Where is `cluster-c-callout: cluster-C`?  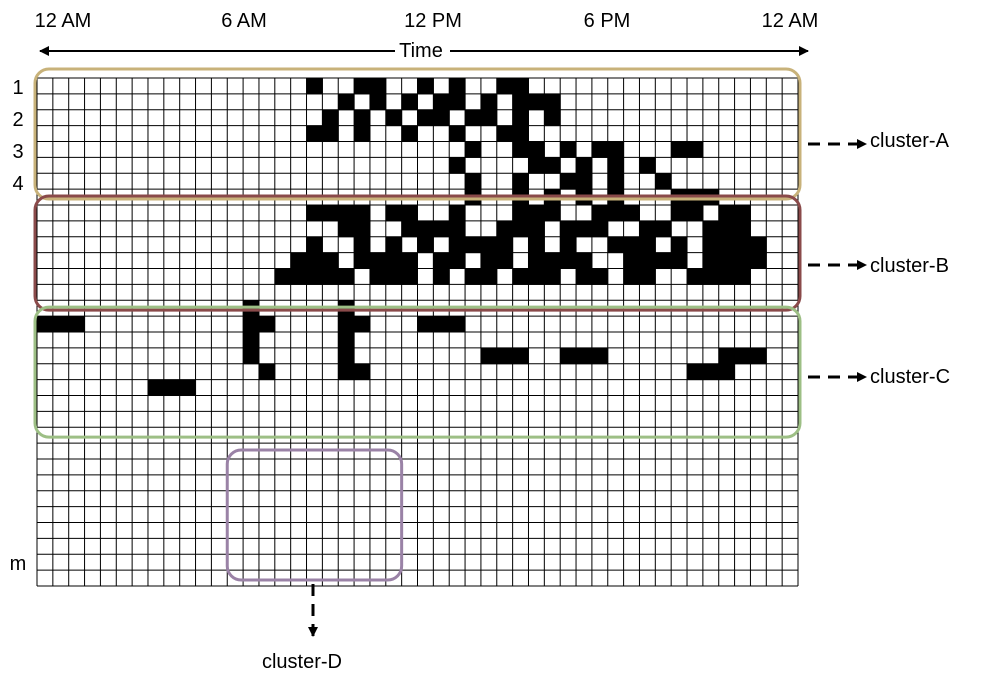 cluster-c-callout: cluster-C is located at coordinates (879, 377).